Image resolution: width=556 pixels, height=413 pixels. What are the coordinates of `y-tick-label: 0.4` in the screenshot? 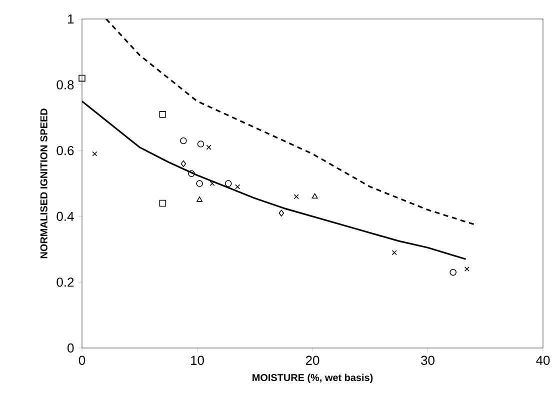 It's located at (65, 216).